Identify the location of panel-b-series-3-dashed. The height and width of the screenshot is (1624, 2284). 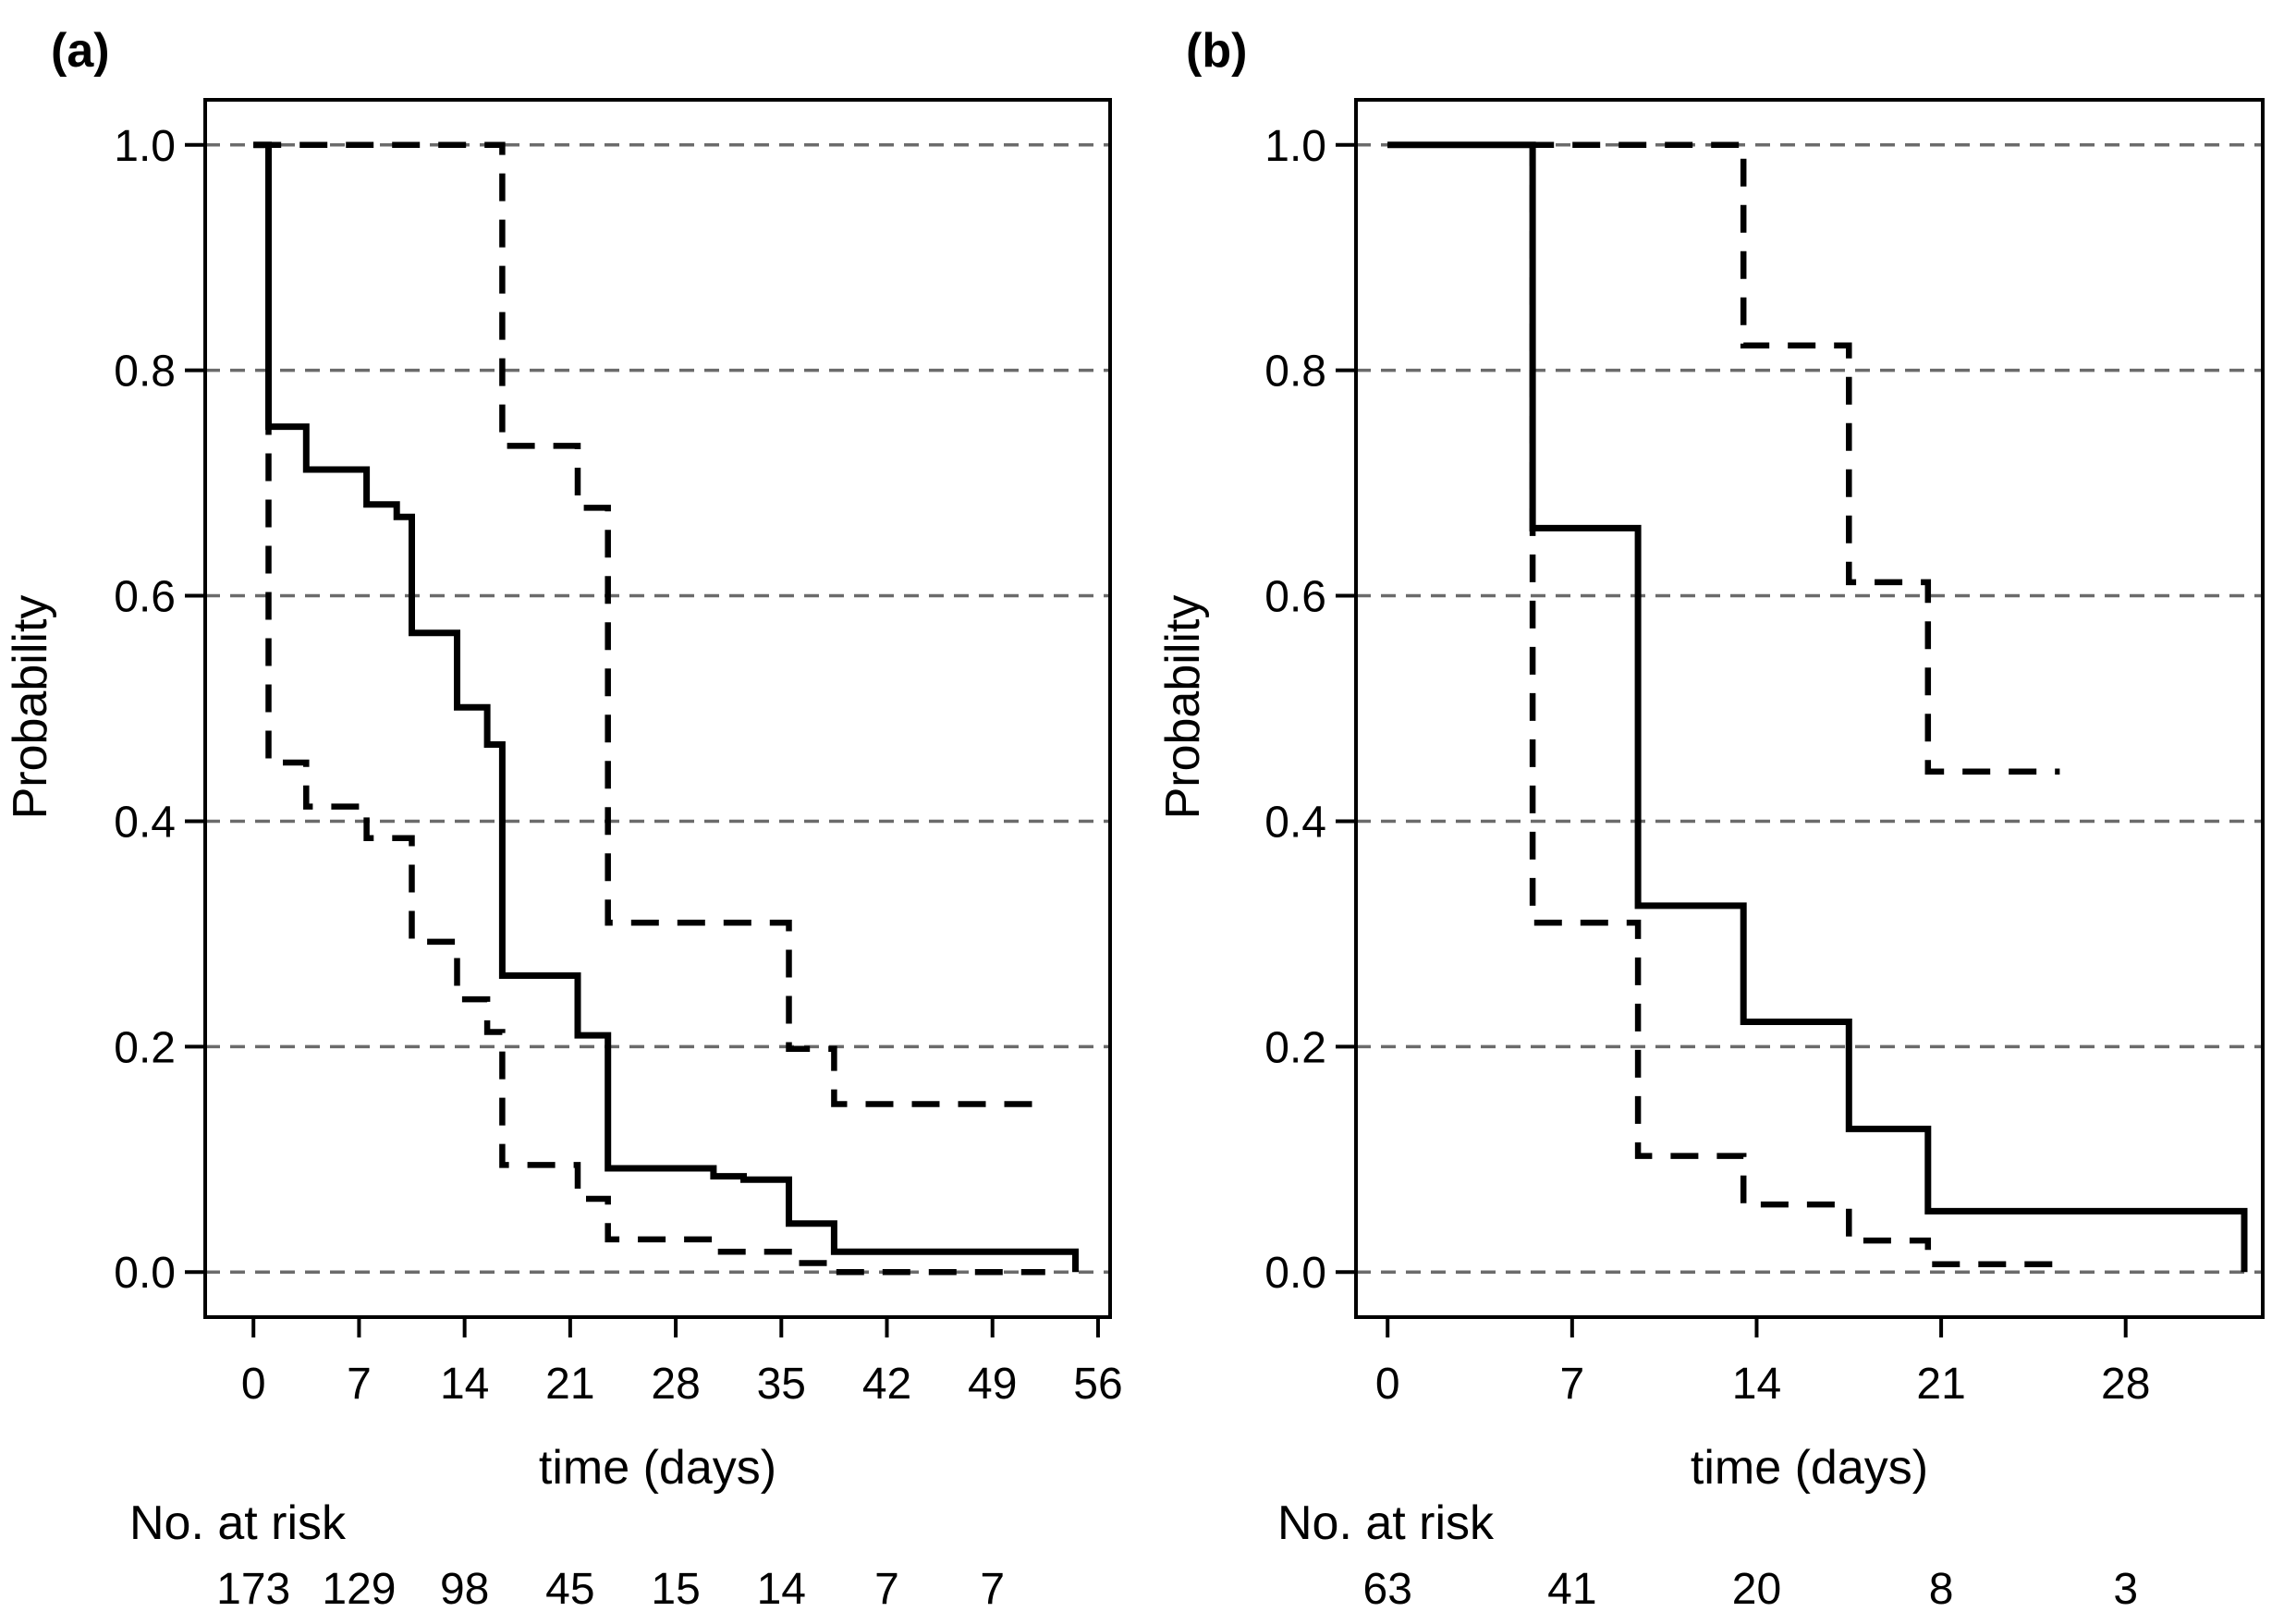
(1723, 458).